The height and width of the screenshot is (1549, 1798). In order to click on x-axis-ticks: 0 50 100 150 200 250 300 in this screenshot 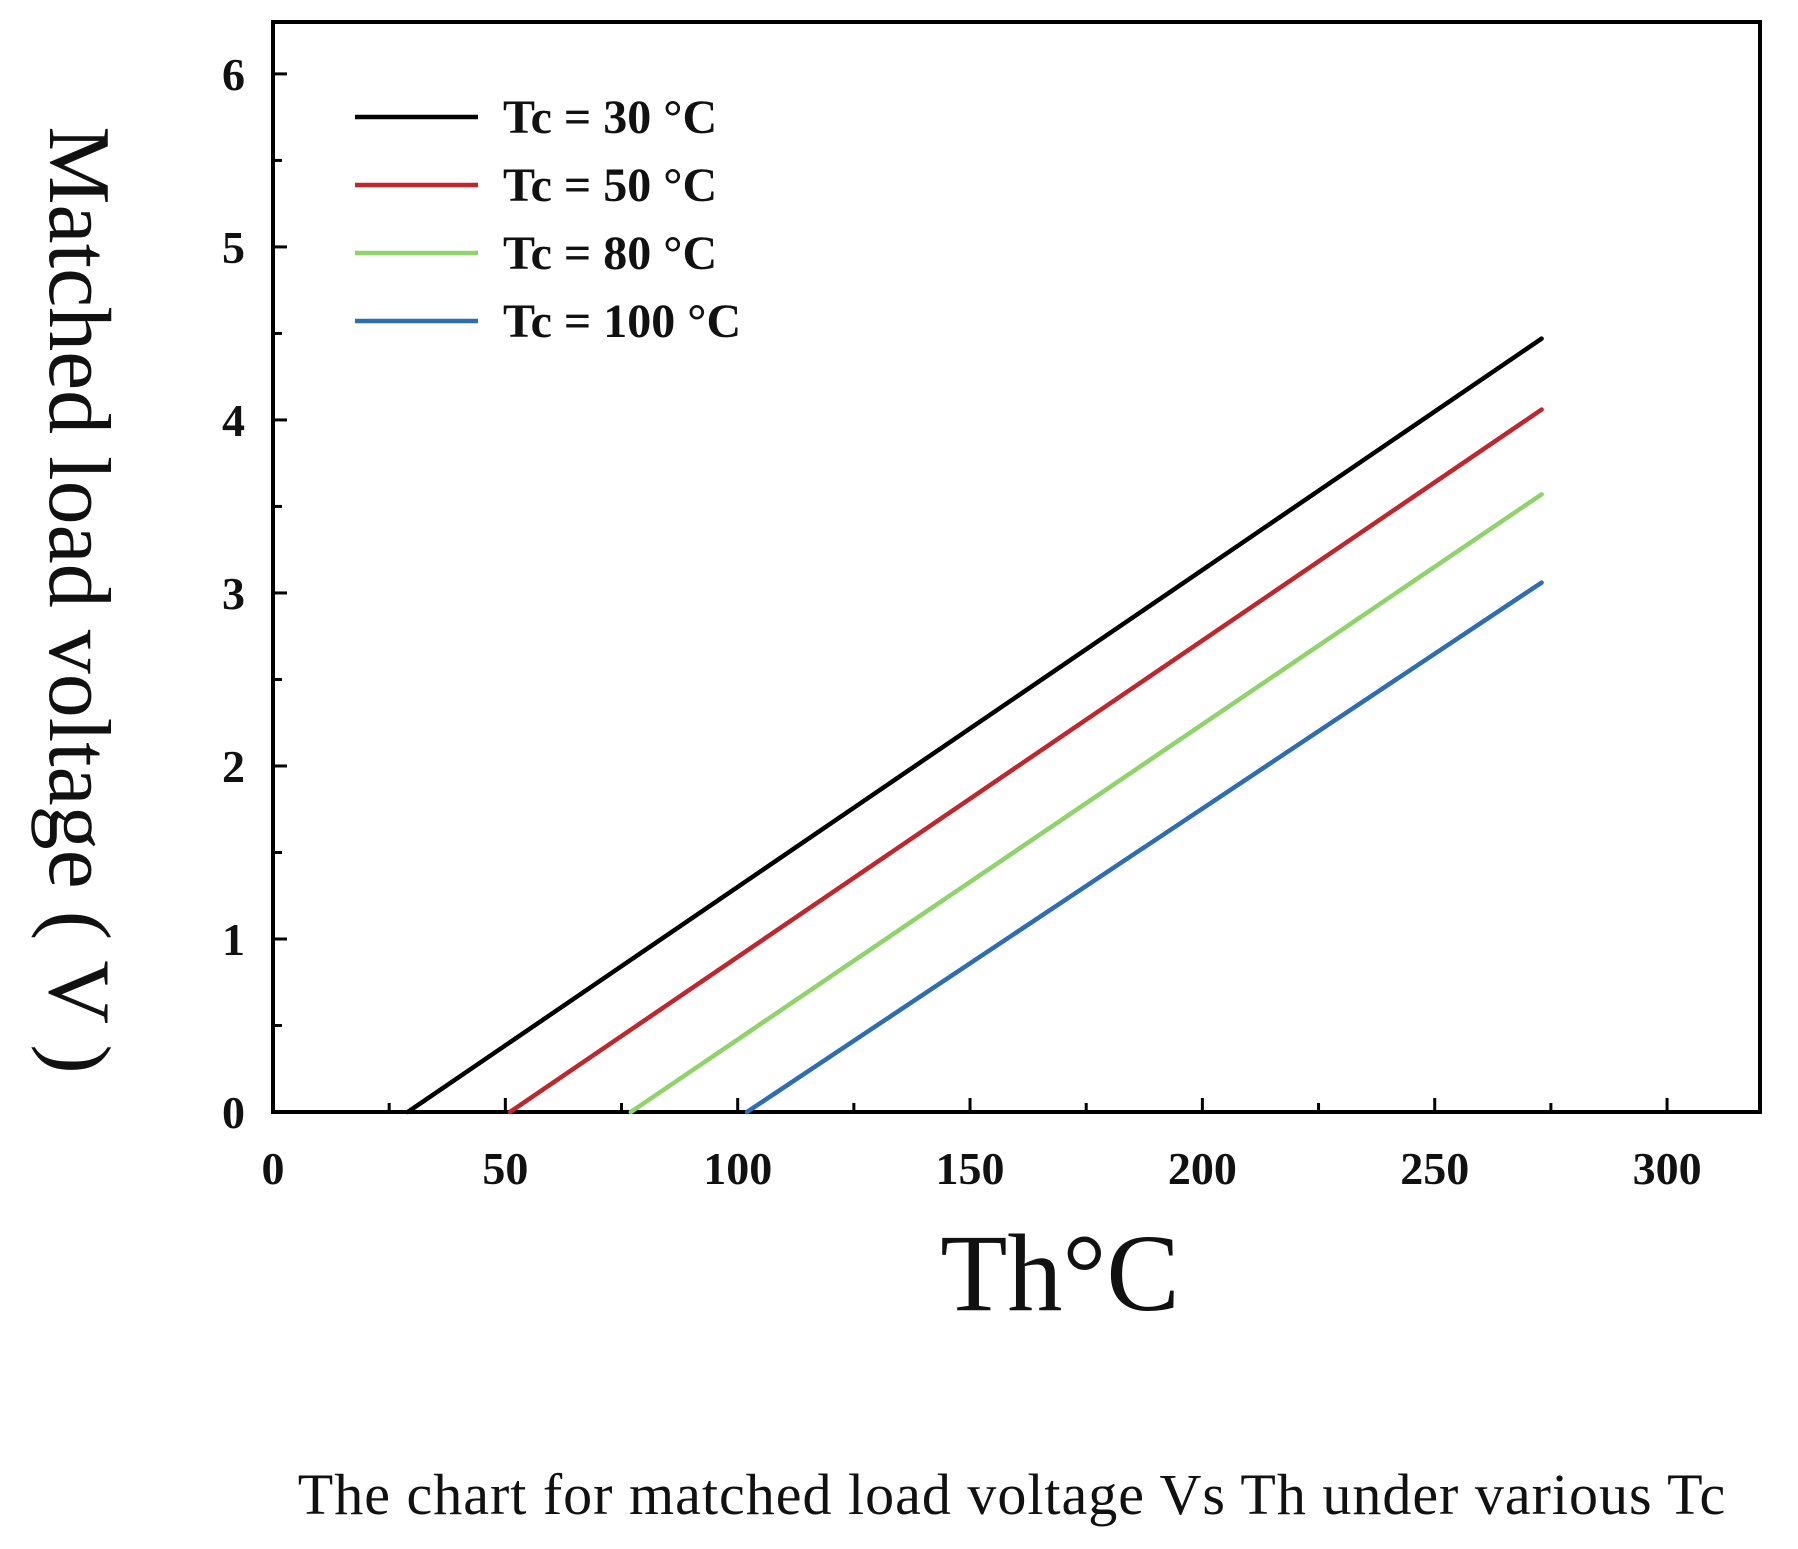, I will do `click(982, 1146)`.